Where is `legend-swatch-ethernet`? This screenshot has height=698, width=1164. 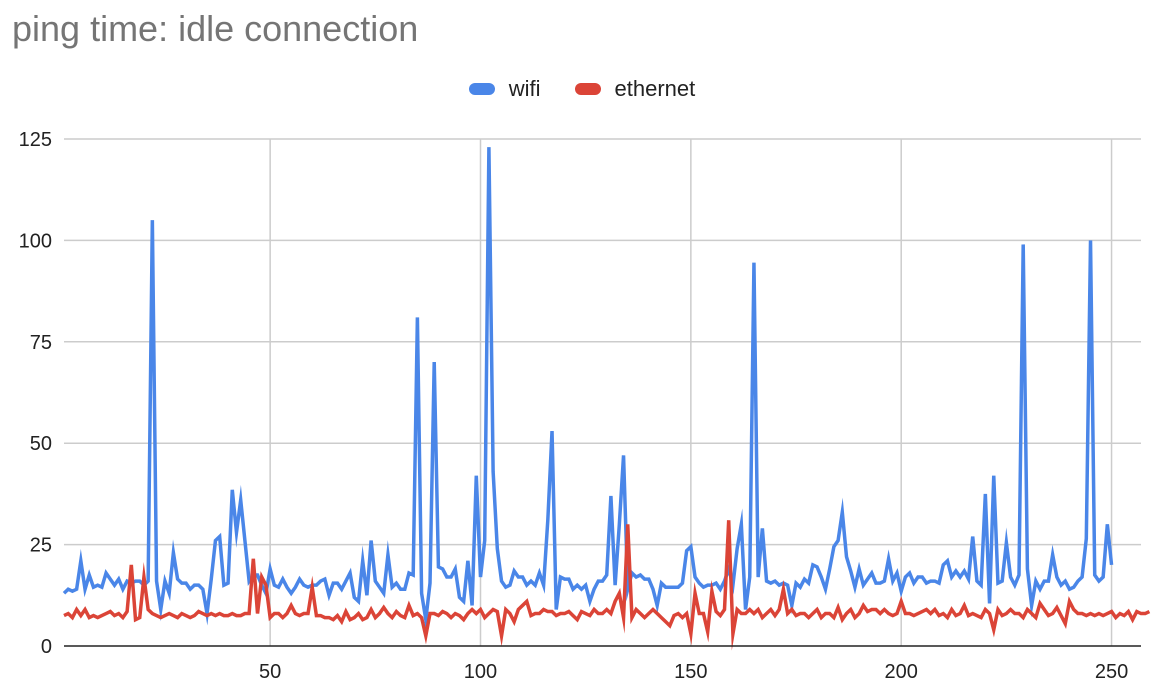
legend-swatch-ethernet is located at coordinates (587, 89).